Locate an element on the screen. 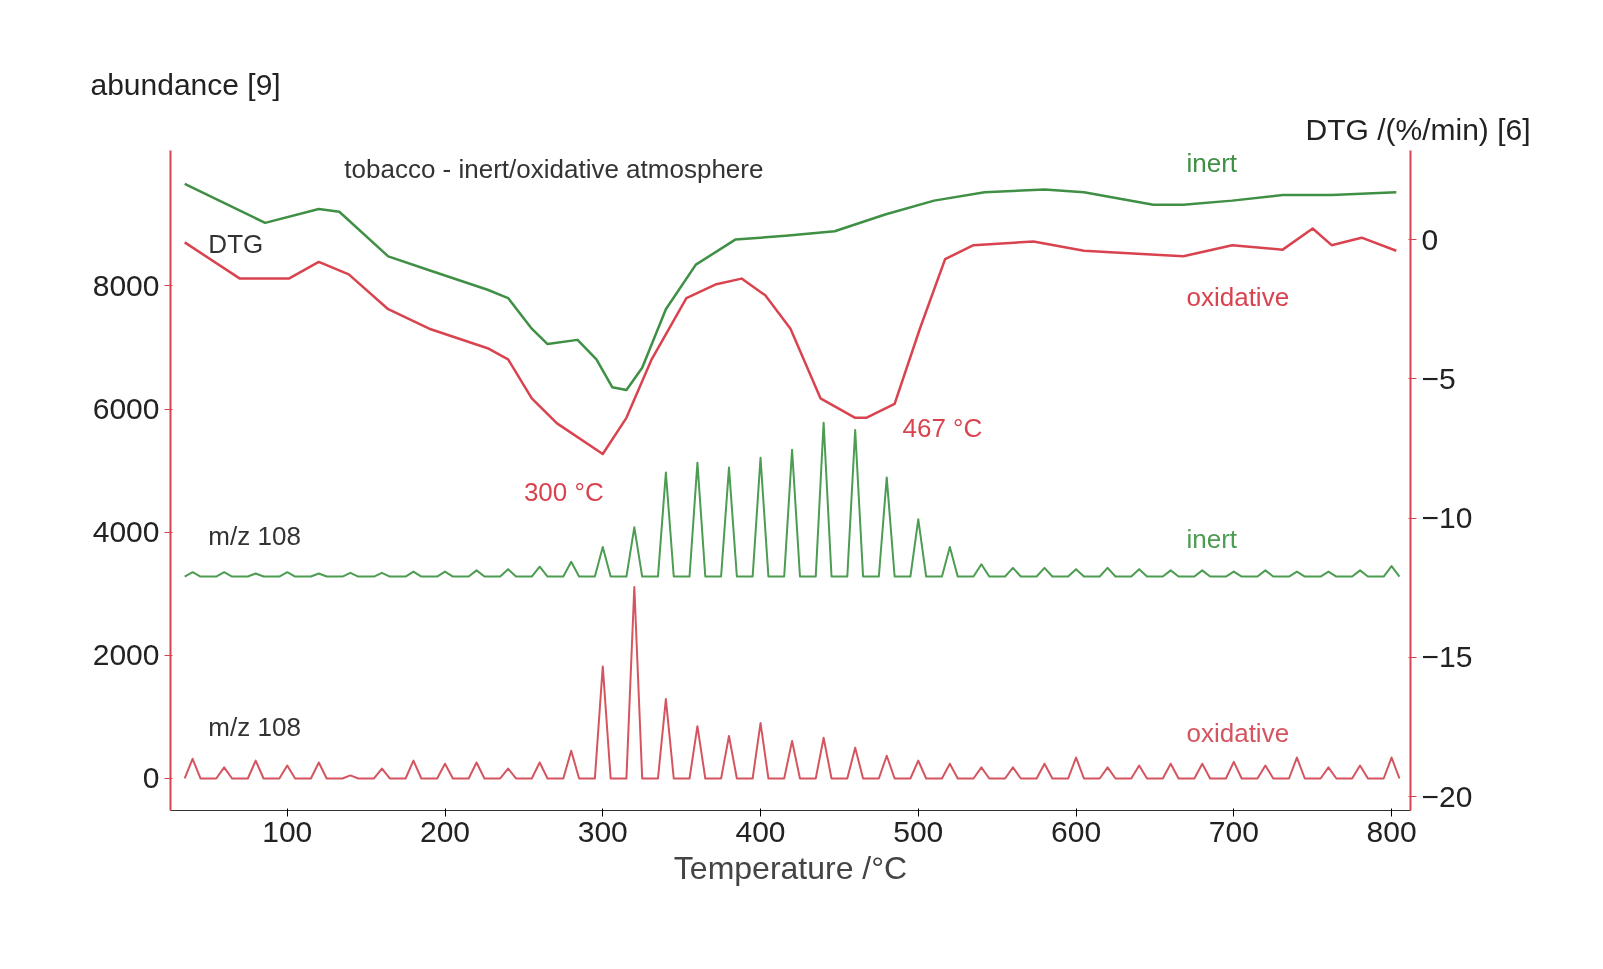 The height and width of the screenshot is (969, 1603). y2-tick-label: −15 is located at coordinates (1447, 657).